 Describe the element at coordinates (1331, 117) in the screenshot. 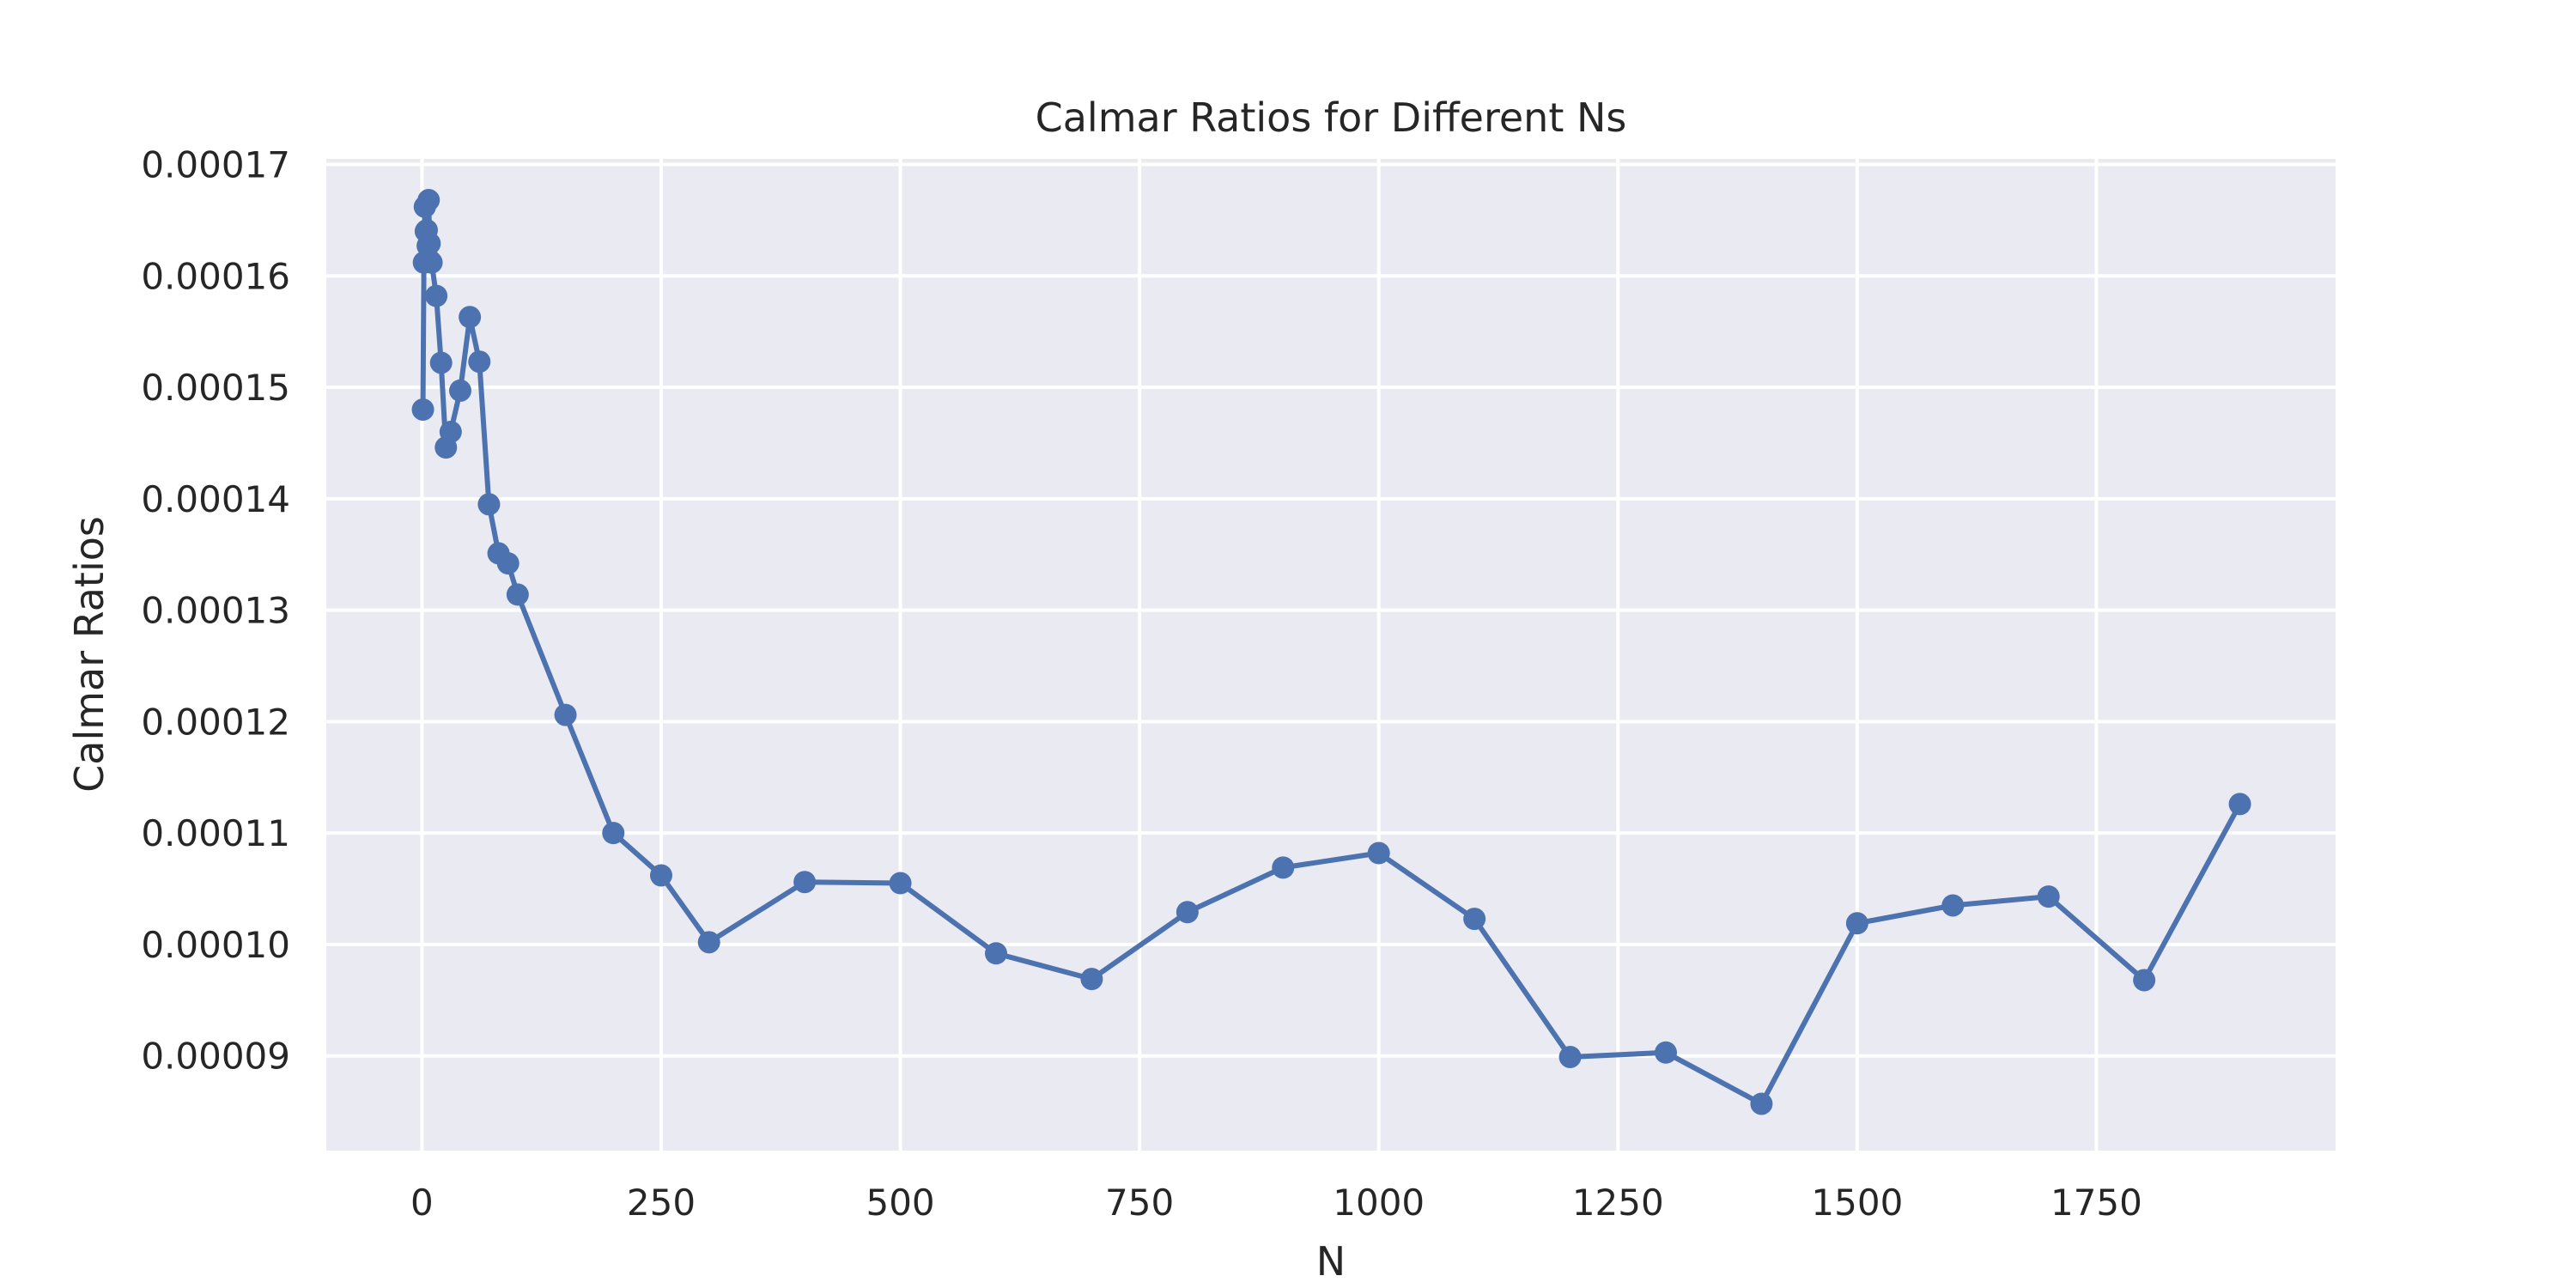

I see `chart-title: Calmar Ratios for Different Ns` at that location.